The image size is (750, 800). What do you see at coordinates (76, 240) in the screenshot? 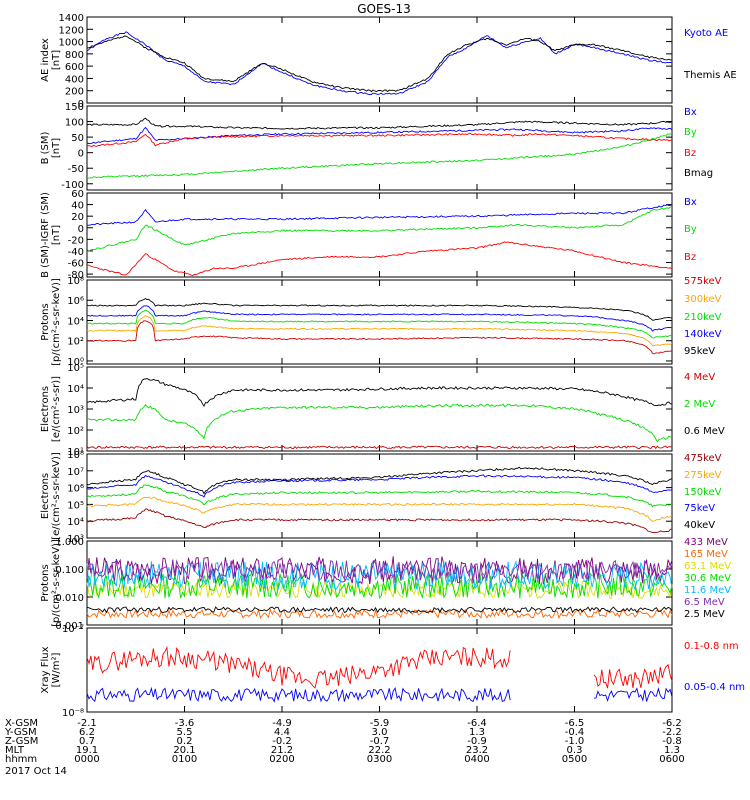
I see `y-tick-label: -20` at bounding box center [76, 240].